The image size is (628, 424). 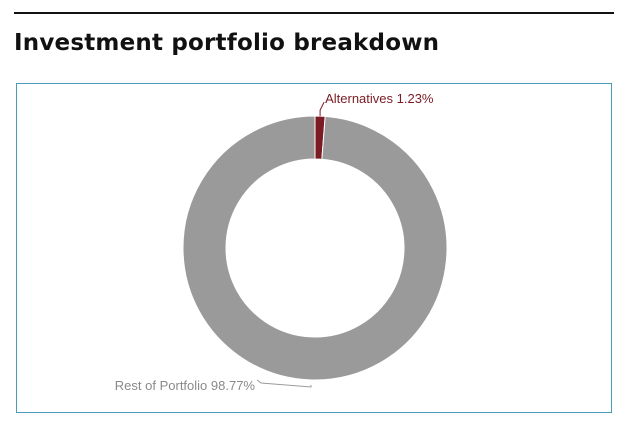 I want to click on page-title: Investment portfolio breakdown, so click(x=227, y=43).